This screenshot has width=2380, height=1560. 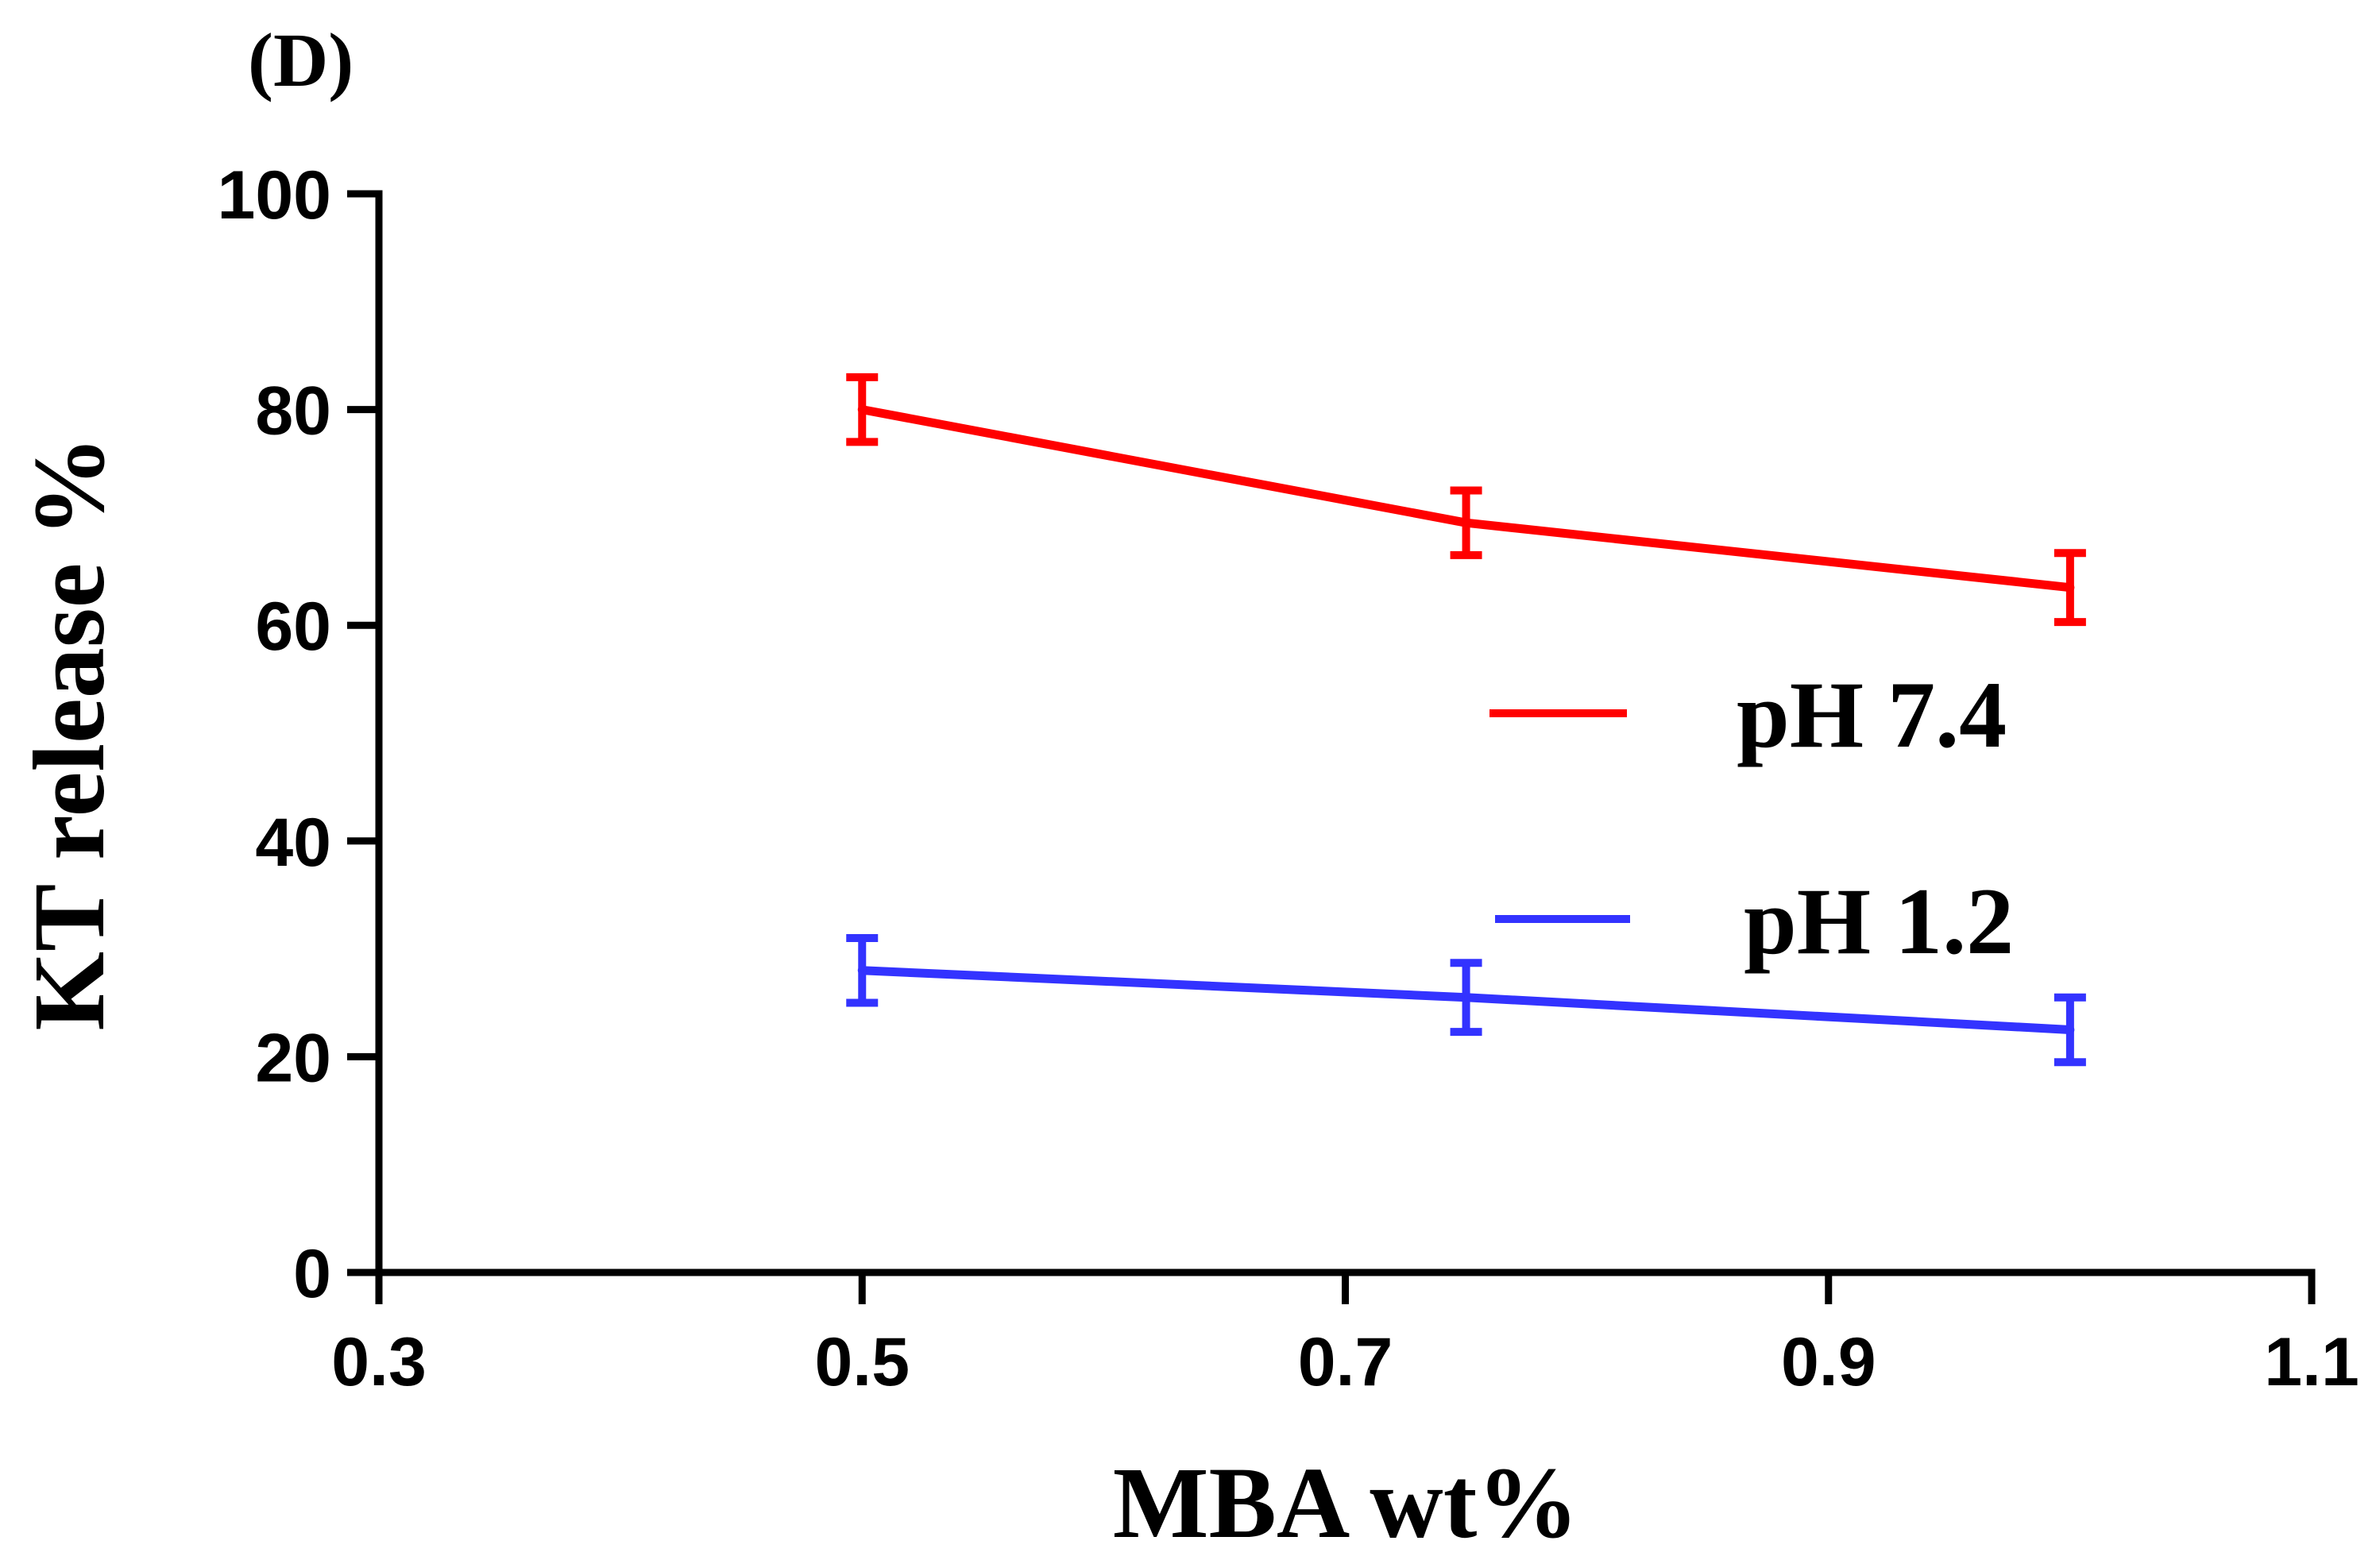 What do you see at coordinates (1879, 921) in the screenshot?
I see `legend-label-ph-1-2: pH 1.2` at bounding box center [1879, 921].